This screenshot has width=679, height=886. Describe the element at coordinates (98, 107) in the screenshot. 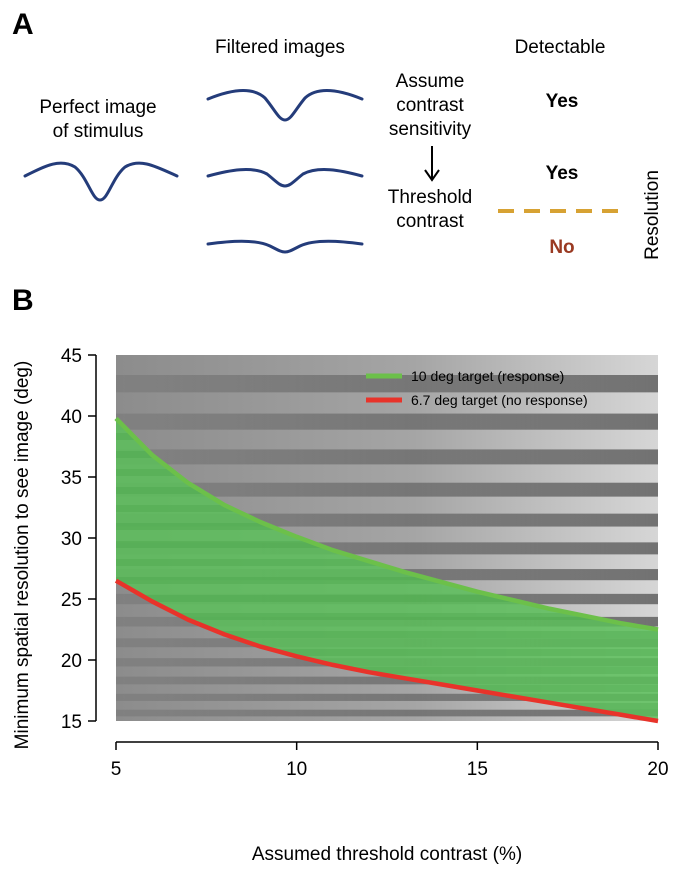

I see `perfect-image-line1: Perfect image` at that location.